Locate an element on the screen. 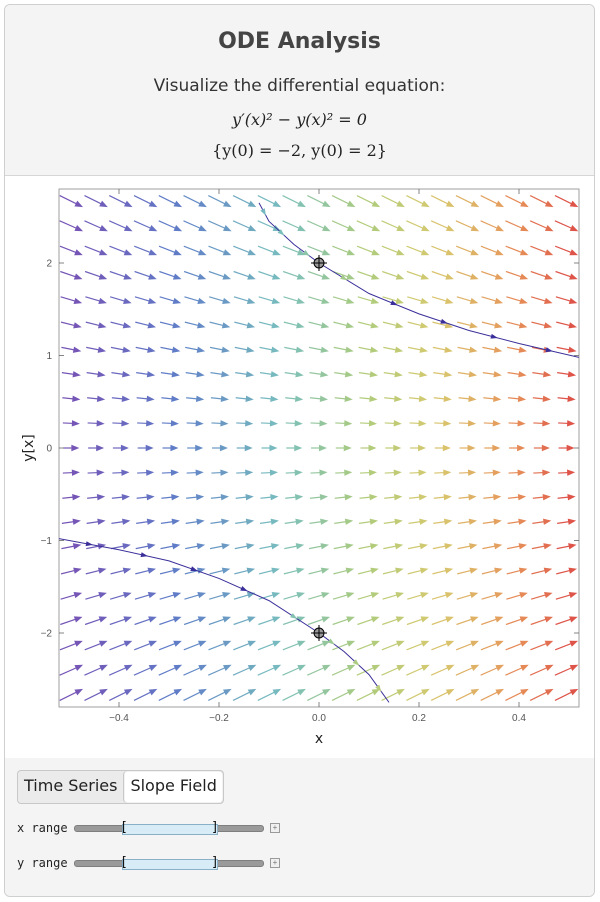 The height and width of the screenshot is (902, 600). y-range-slider: y range [ ] + is located at coordinates (152, 865).